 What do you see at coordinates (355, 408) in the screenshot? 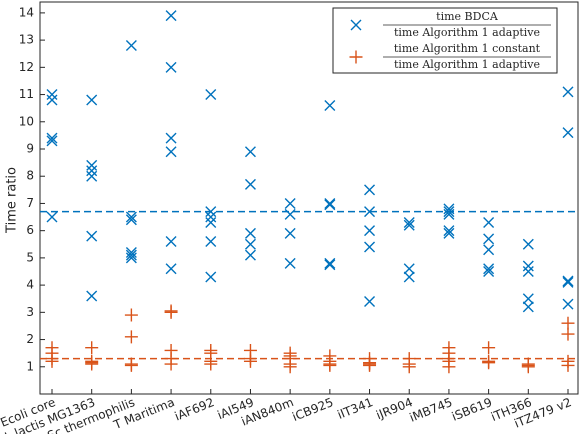
I see `x-tick-label: iIT341` at bounding box center [355, 408].